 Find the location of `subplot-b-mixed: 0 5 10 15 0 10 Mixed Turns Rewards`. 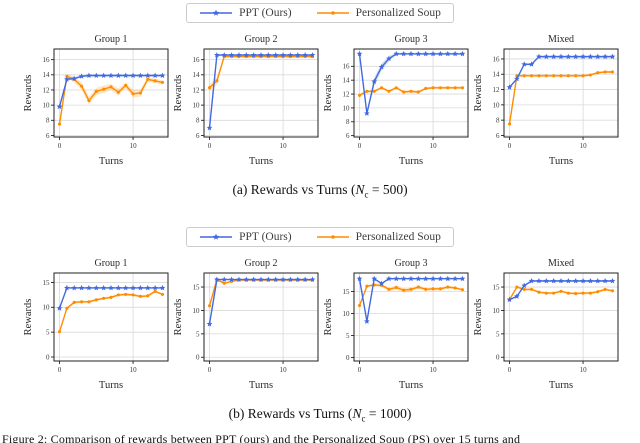

subplot-b-mixed: 0 5 10 15 0 10 Mixed Turns Rewards is located at coordinates (546, 324).